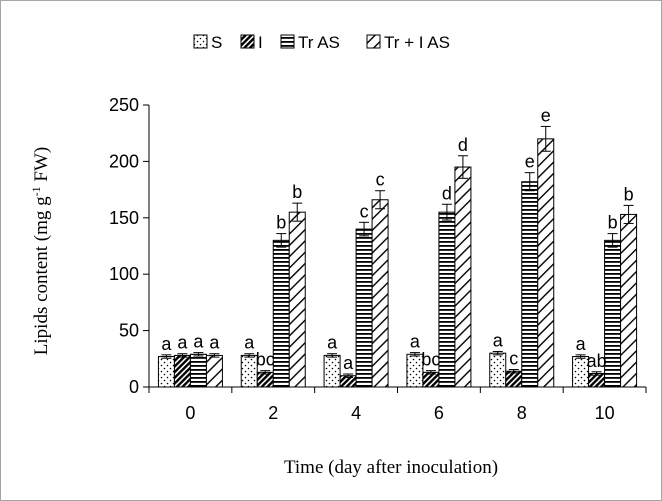  What do you see at coordinates (134, 387) in the screenshot?
I see `y-tick-label: 0` at bounding box center [134, 387].